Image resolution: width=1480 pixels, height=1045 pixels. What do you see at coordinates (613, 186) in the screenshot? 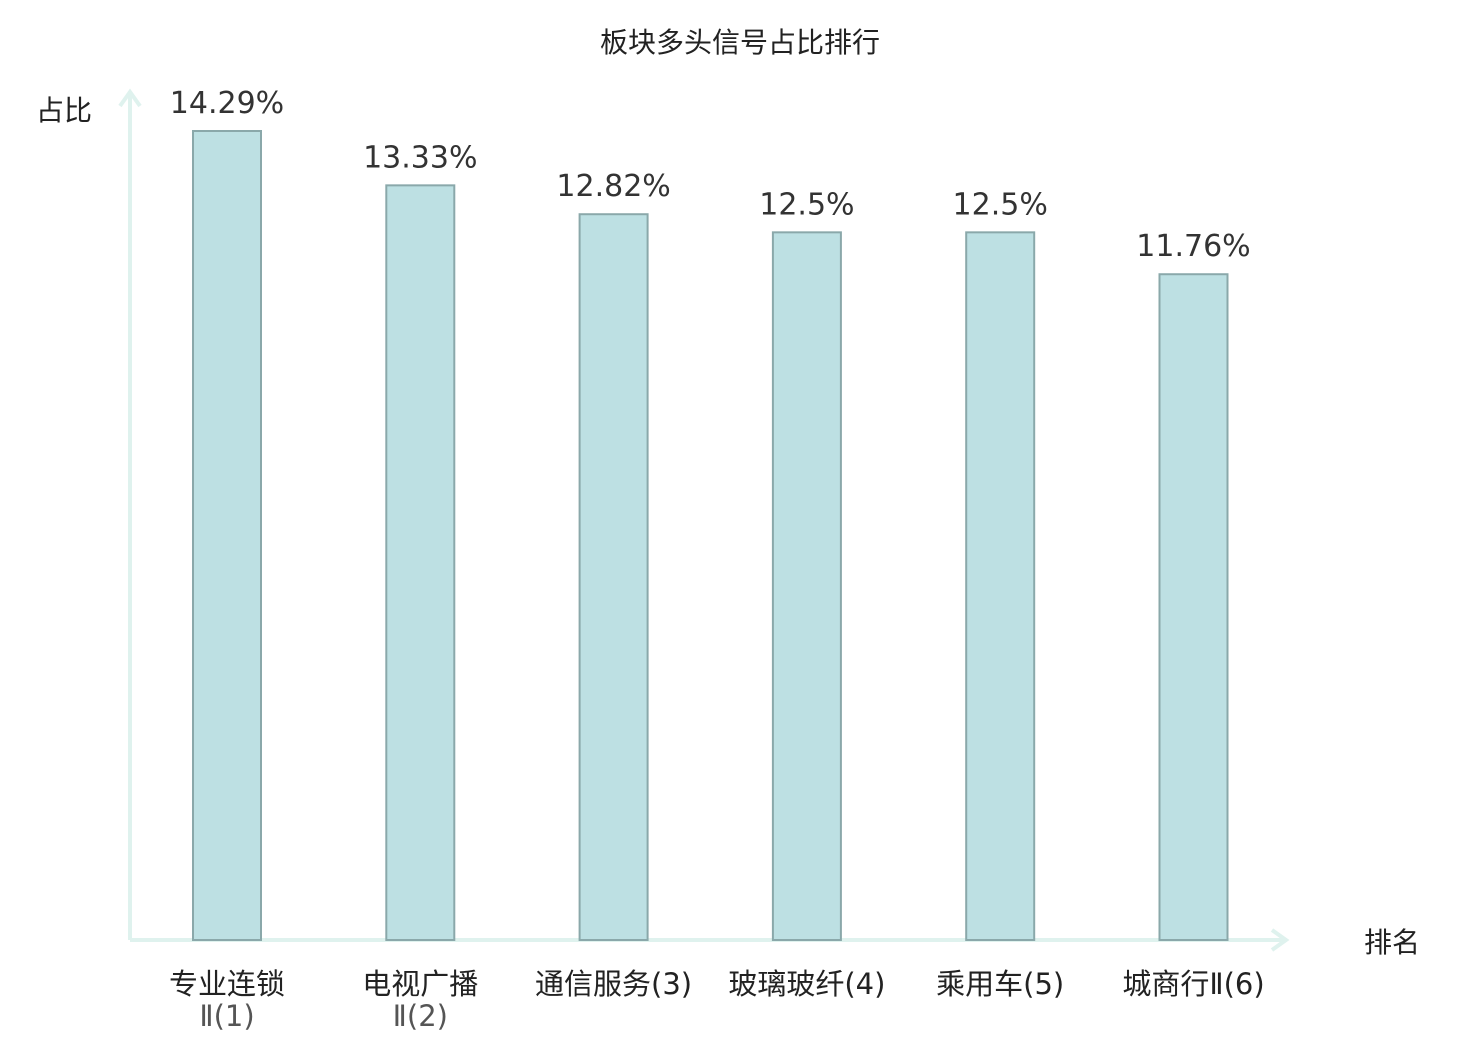
I see `value-label-3: 12.82%` at bounding box center [613, 186].